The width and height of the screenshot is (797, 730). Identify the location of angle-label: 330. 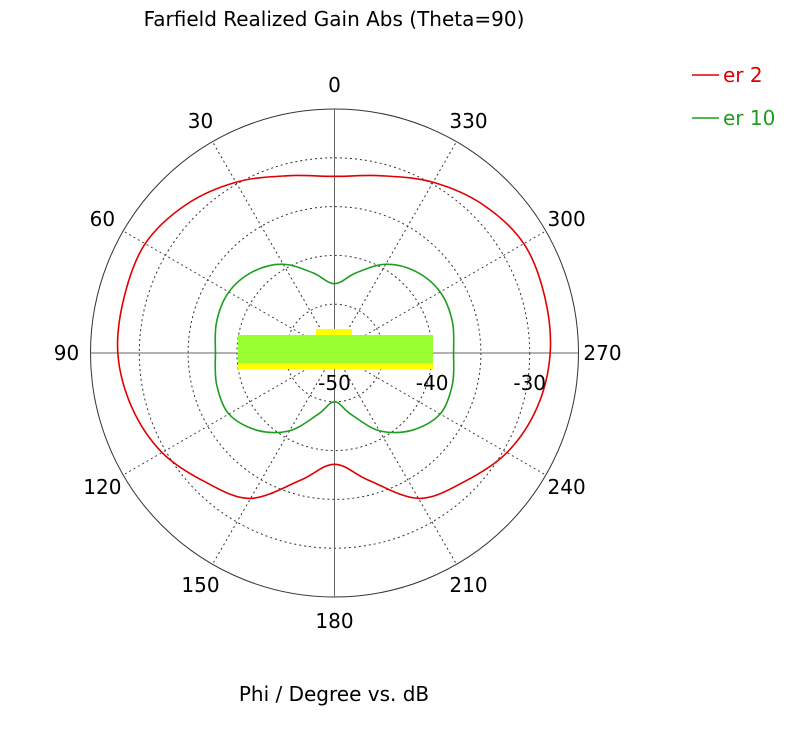
(468, 121).